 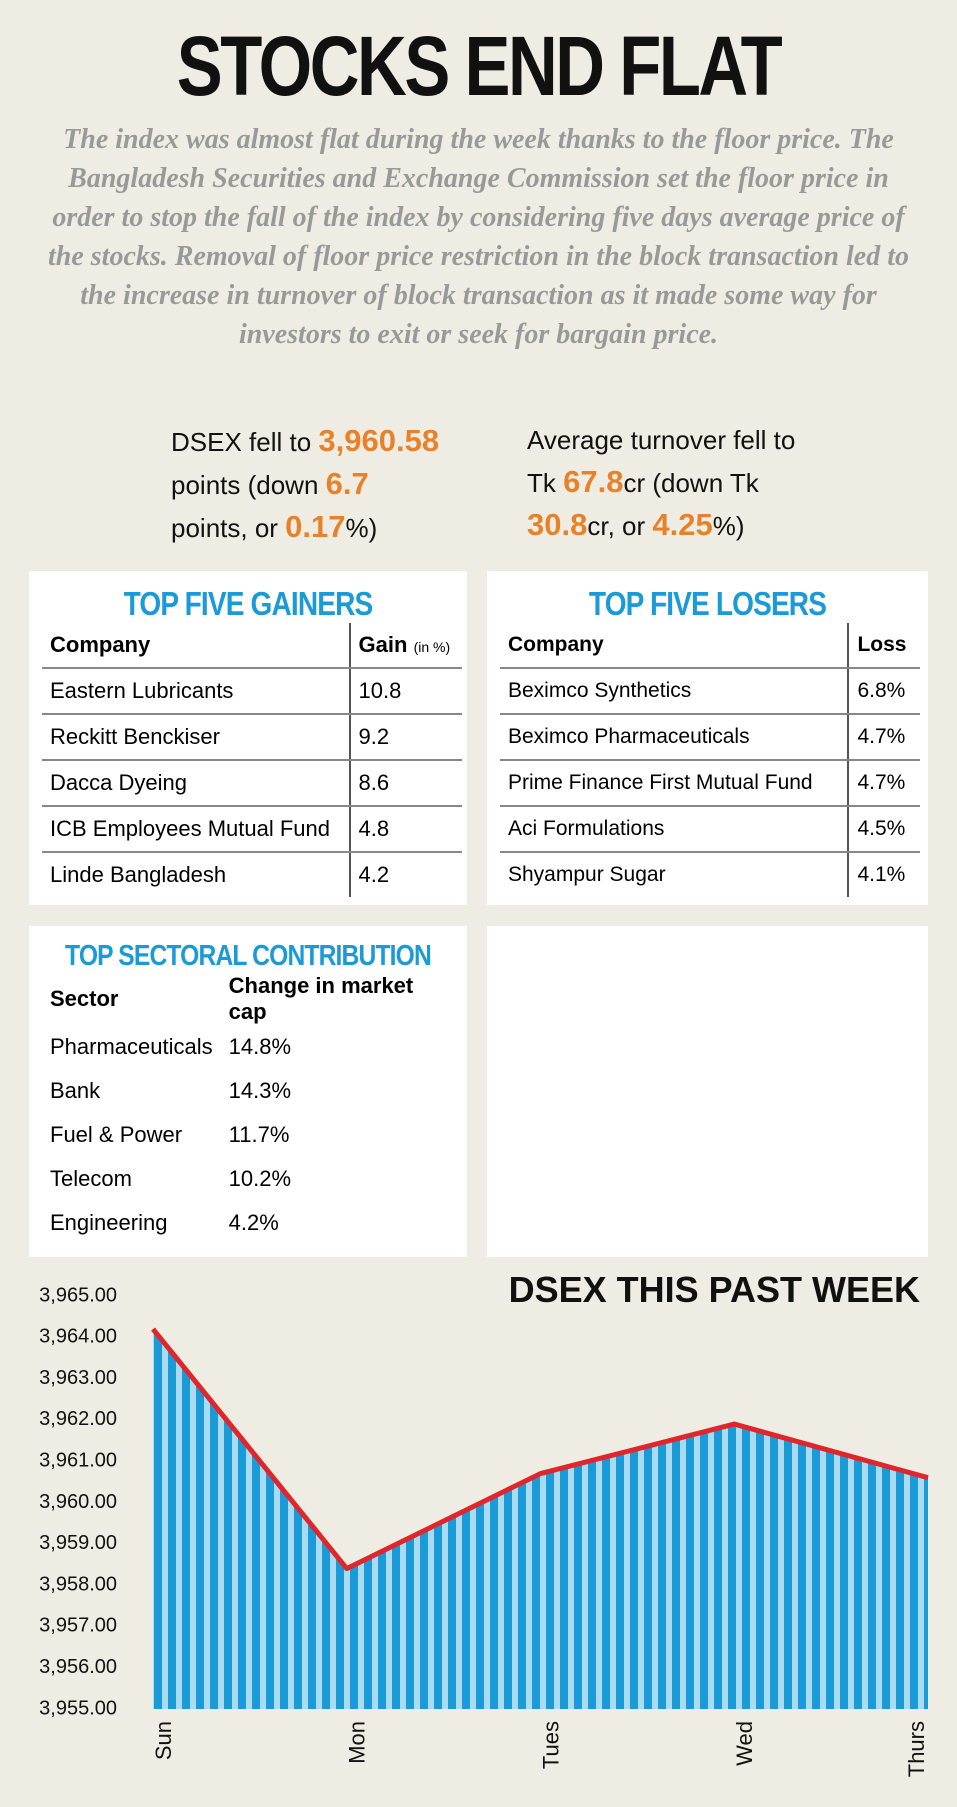 I want to click on stat-text: DSEX fell to, so click(x=245, y=442).